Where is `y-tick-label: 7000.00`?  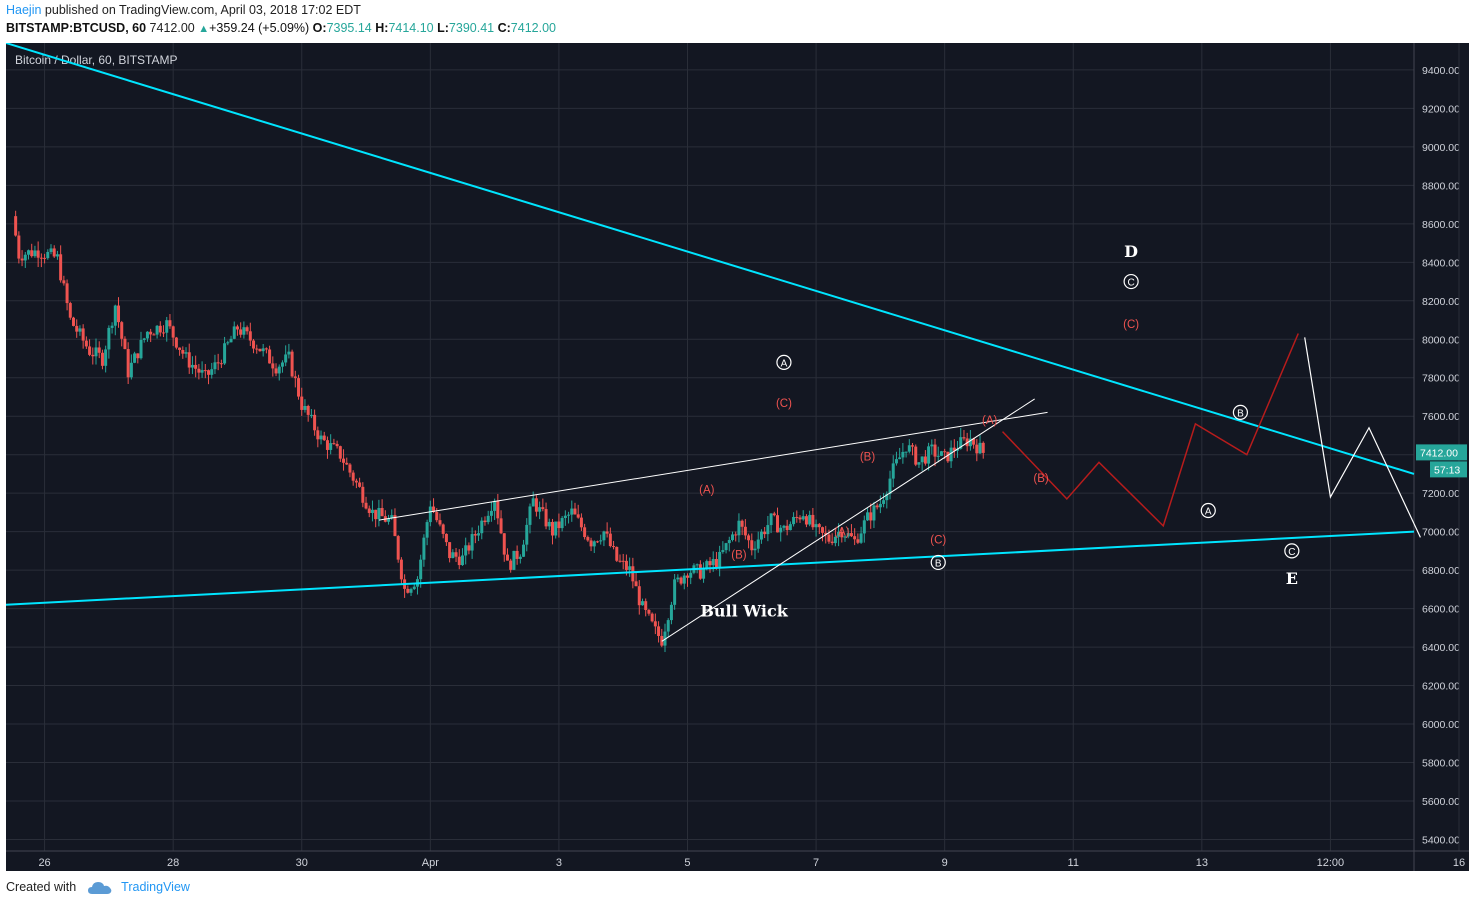 y-tick-label: 7000.00 is located at coordinates (1441, 533).